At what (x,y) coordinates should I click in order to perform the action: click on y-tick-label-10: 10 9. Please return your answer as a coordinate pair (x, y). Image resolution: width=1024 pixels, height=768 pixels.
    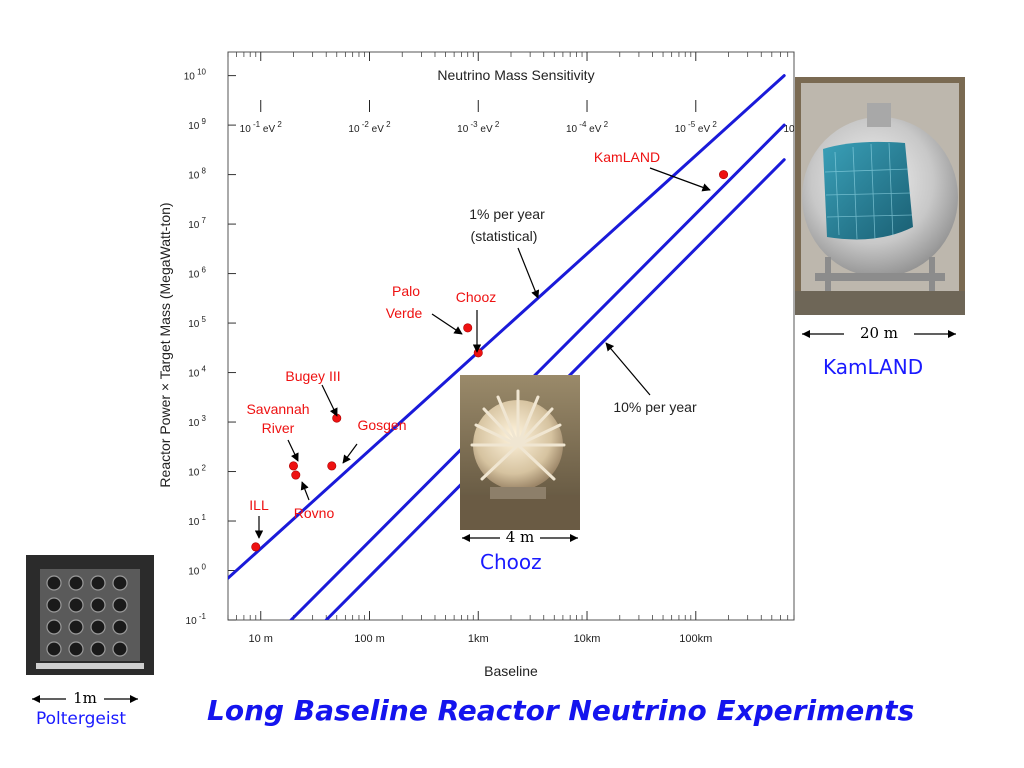
    Looking at the image, I should click on (197, 124).